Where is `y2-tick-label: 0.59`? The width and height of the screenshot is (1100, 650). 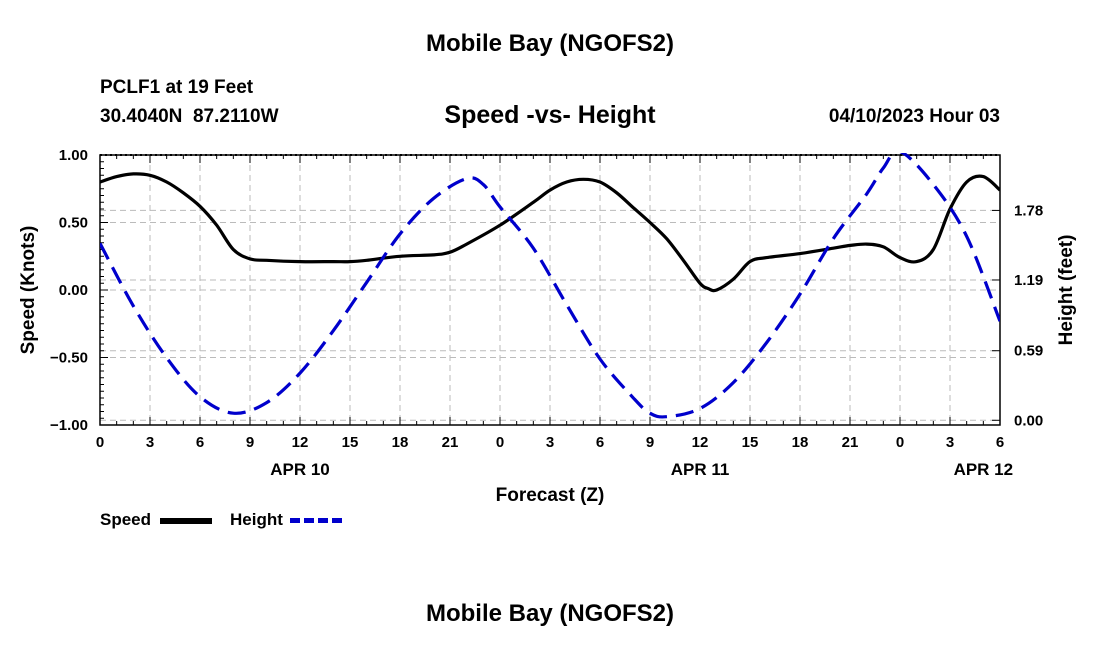
y2-tick-label: 0.59 is located at coordinates (1028, 351).